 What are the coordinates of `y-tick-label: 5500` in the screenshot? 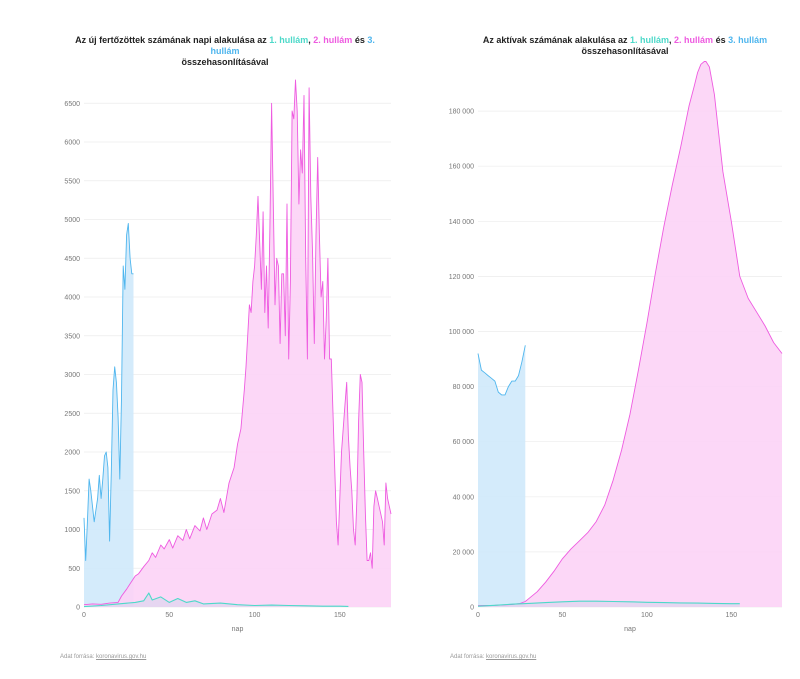 It's located at (72, 181).